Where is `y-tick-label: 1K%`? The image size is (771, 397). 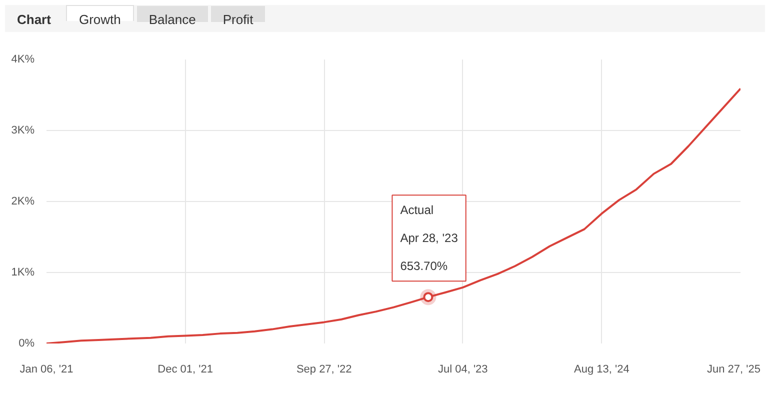
y-tick-label: 1K% is located at coordinates (23, 272).